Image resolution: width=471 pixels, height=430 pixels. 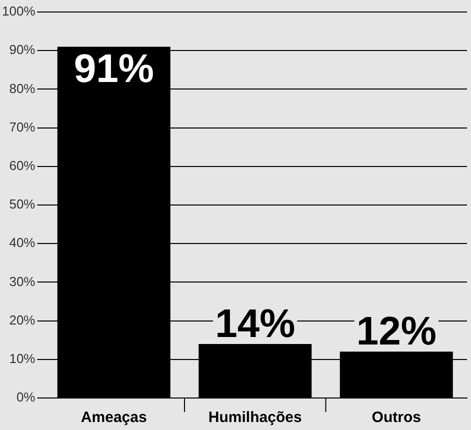 What do you see at coordinates (22, 358) in the screenshot?
I see `y-tick-label: 10%` at bounding box center [22, 358].